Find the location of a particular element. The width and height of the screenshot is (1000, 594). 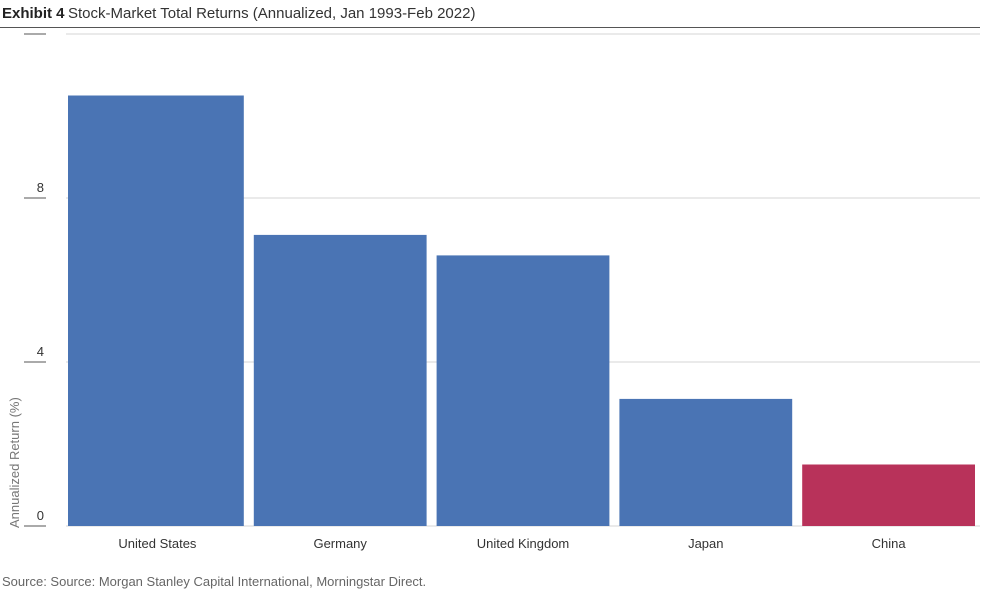

x-tick-label: Germany is located at coordinates (340, 543).